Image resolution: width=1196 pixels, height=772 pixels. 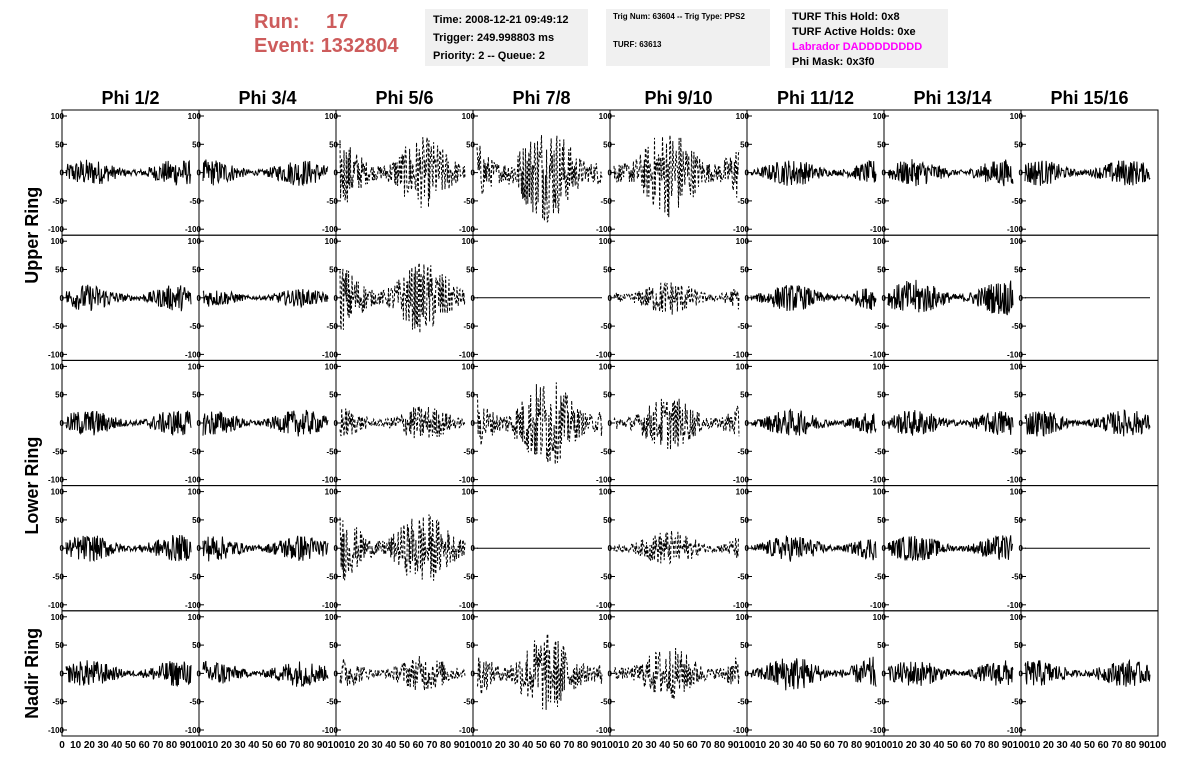 I want to click on run-event-block: Run: 17 Event: 1332804, so click(x=326, y=34).